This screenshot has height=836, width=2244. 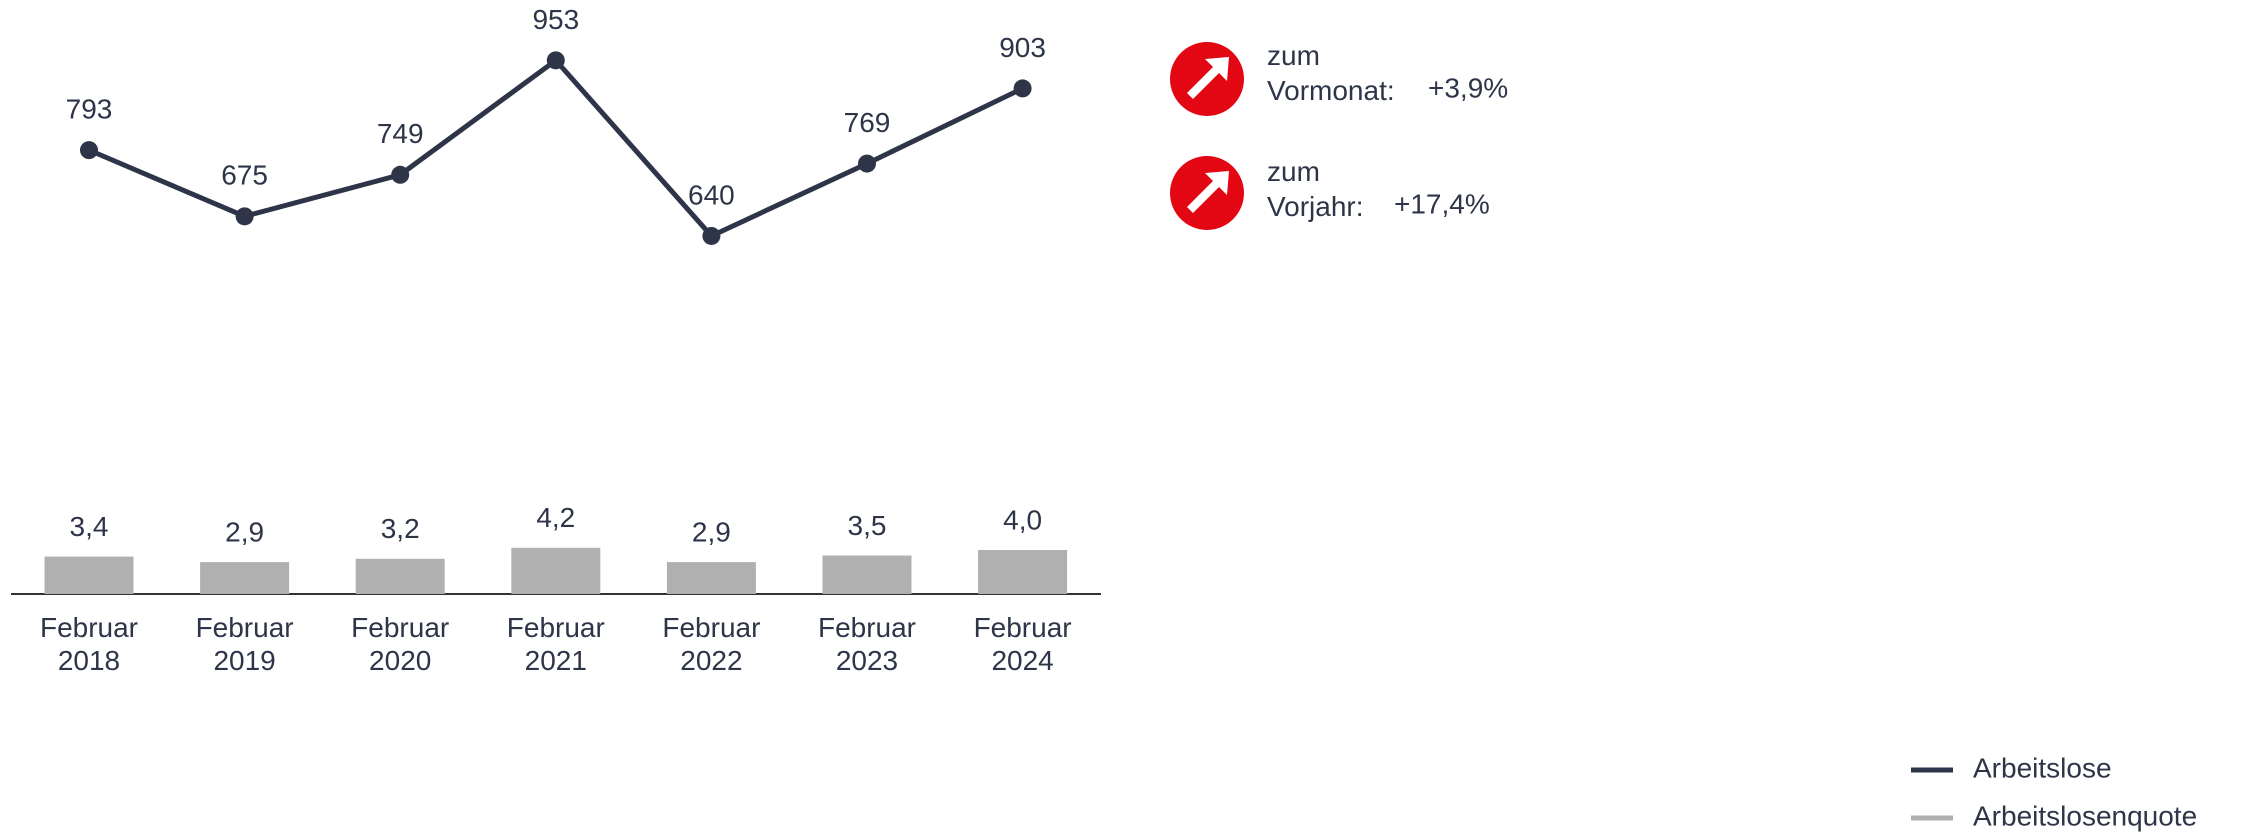 I want to click on annotation-text: zum Vormonat:, so click(x=1331, y=73).